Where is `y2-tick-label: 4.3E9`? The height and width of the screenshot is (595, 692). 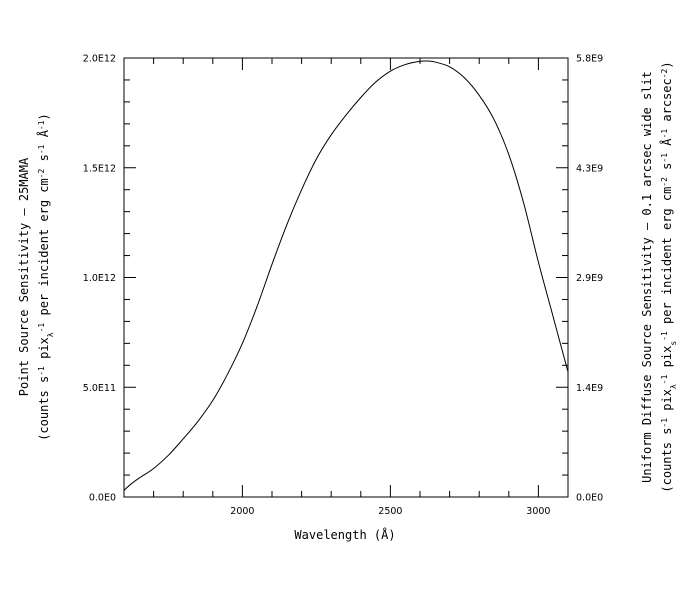 y2-tick-label: 4.3E9 is located at coordinates (589, 168).